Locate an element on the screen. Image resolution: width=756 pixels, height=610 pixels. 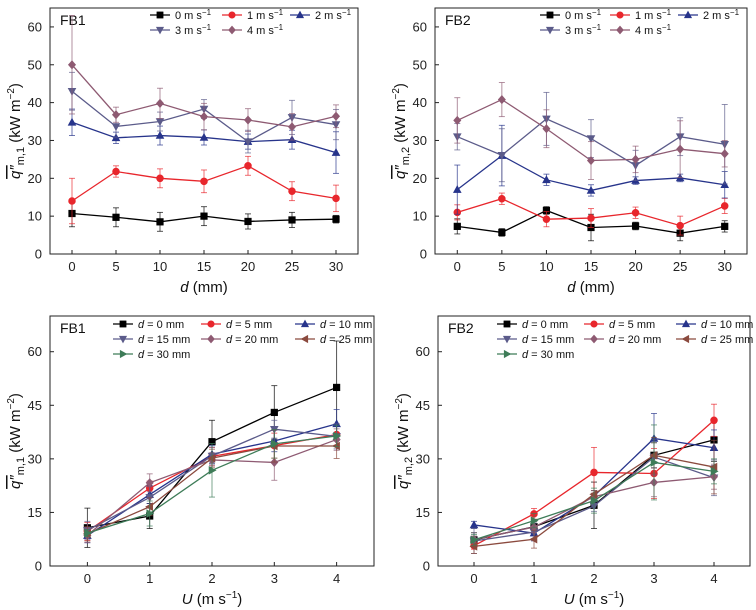
x-tick-label: 4 is located at coordinates (713, 578).